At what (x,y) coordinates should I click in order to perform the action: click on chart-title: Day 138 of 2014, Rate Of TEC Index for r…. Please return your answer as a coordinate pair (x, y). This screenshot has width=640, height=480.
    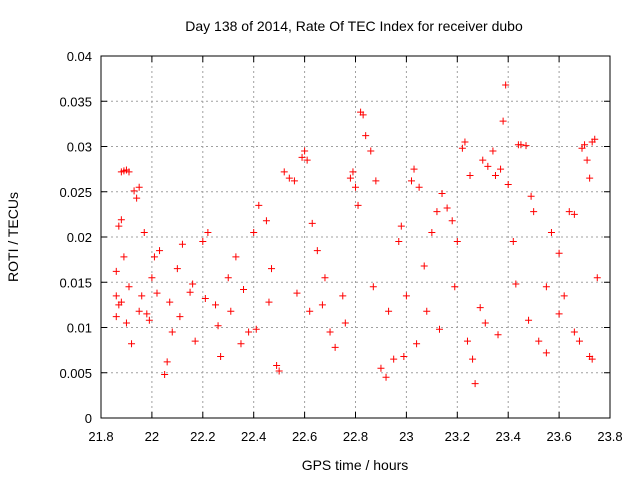
    Looking at the image, I should click on (354, 26).